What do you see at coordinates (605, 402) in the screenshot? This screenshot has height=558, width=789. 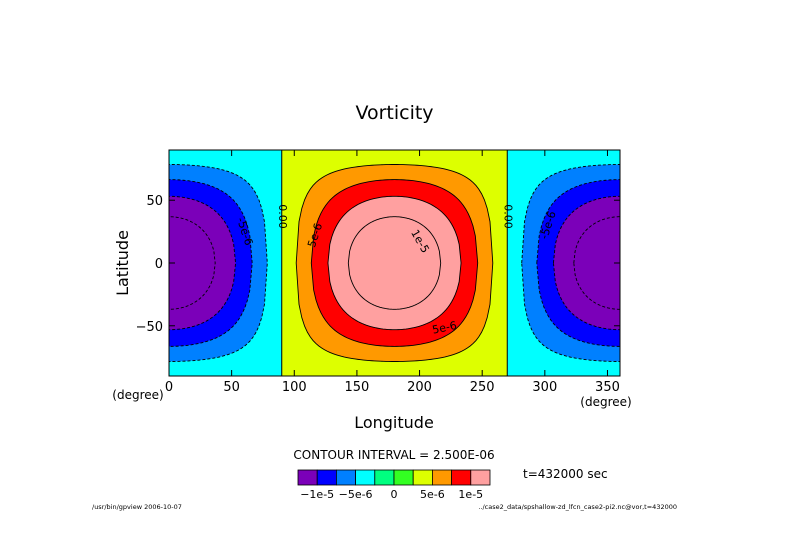 I see `x-axis-unit-right: (degree)` at bounding box center [605, 402].